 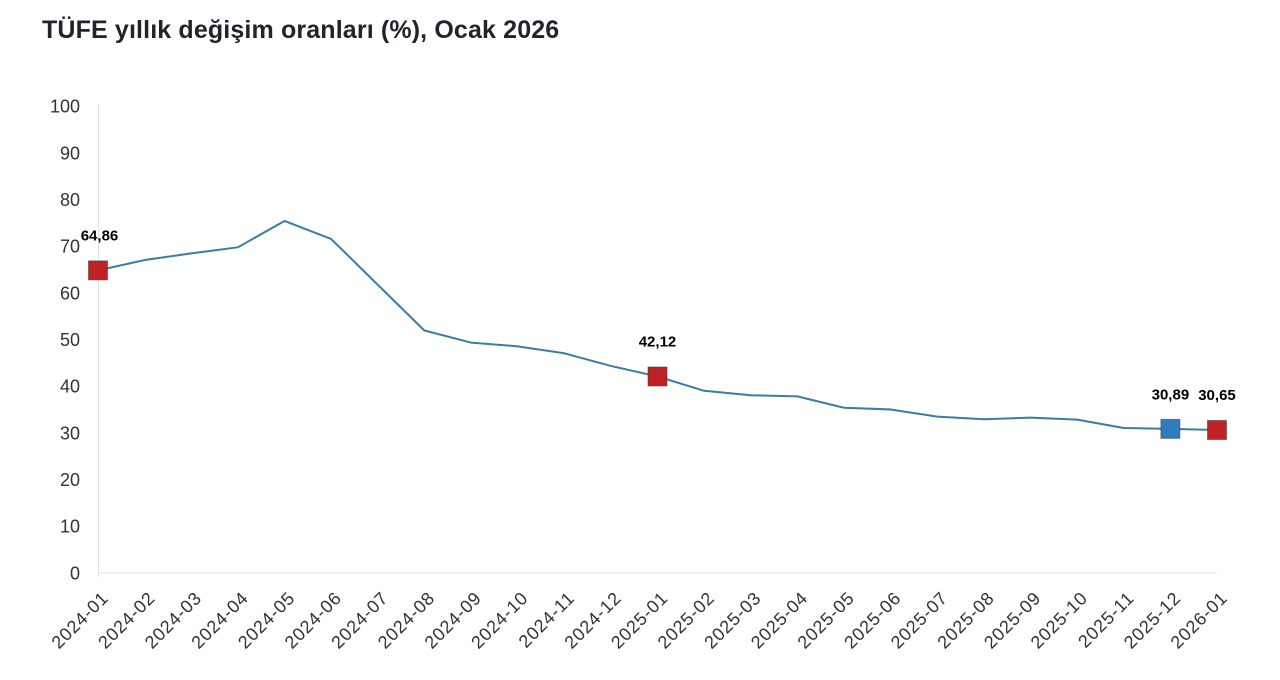 What do you see at coordinates (70, 200) in the screenshot?
I see `svg-text: 80` at bounding box center [70, 200].